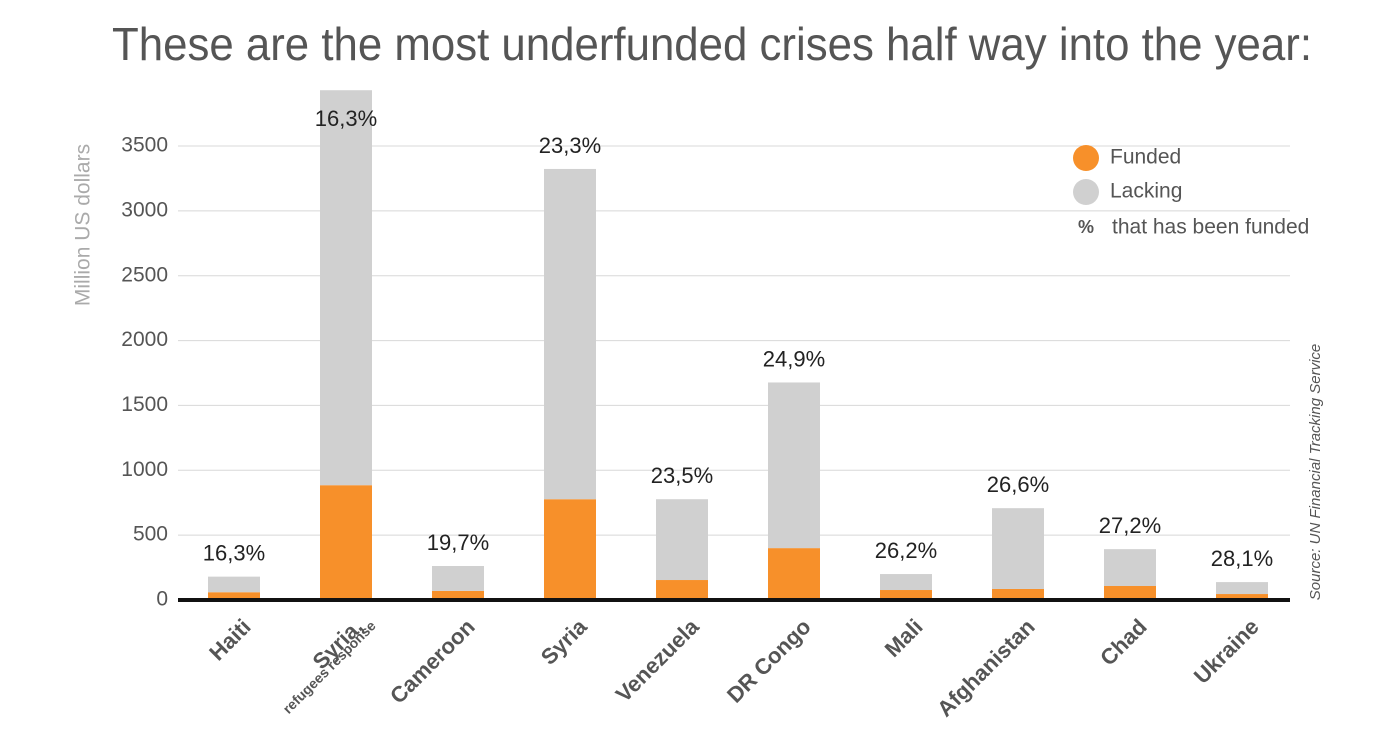 This screenshot has height=734, width=1400. Describe the element at coordinates (986, 668) in the screenshot. I see `x-tick-label: Afghanistan` at that location.